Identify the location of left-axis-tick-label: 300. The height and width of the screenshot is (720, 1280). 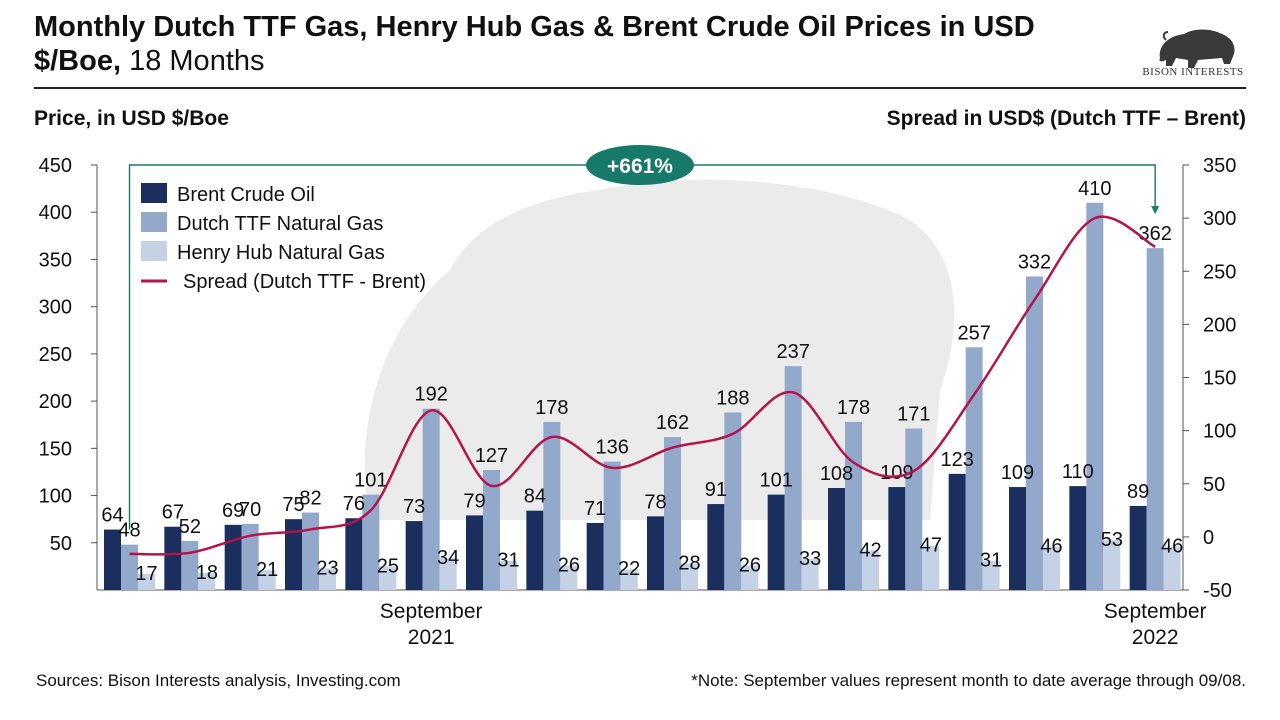
(55, 308).